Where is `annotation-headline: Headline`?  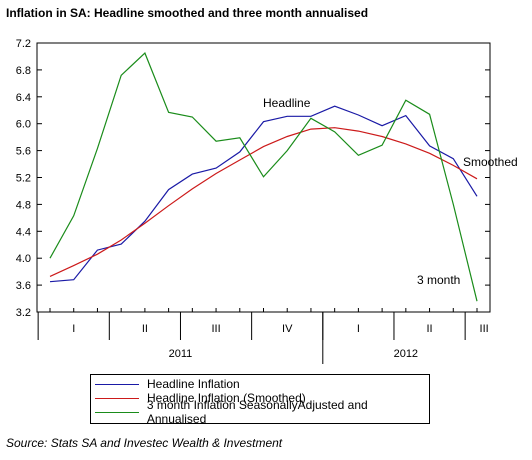
annotation-headline: Headline is located at coordinates (287, 103).